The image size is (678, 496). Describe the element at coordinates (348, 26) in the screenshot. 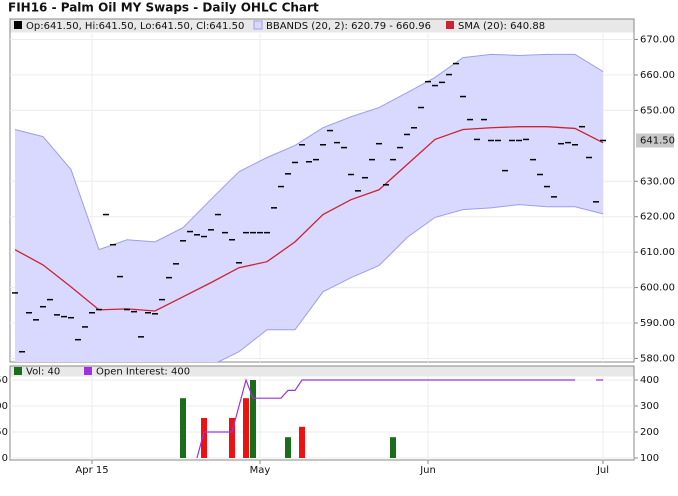

I see `legend-entry: BBANDS (20, 2): 620.79 - 660.96` at that location.